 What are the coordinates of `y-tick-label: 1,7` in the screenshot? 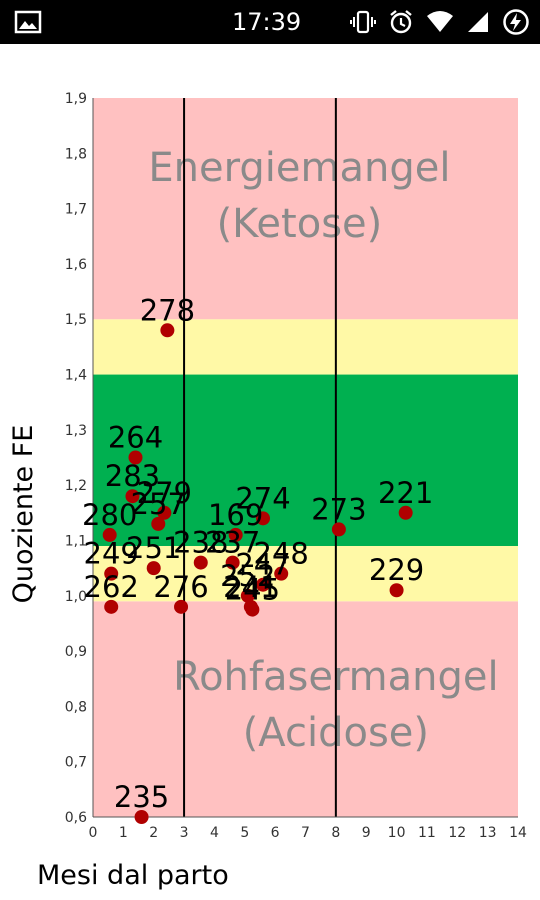 It's located at (76, 210).